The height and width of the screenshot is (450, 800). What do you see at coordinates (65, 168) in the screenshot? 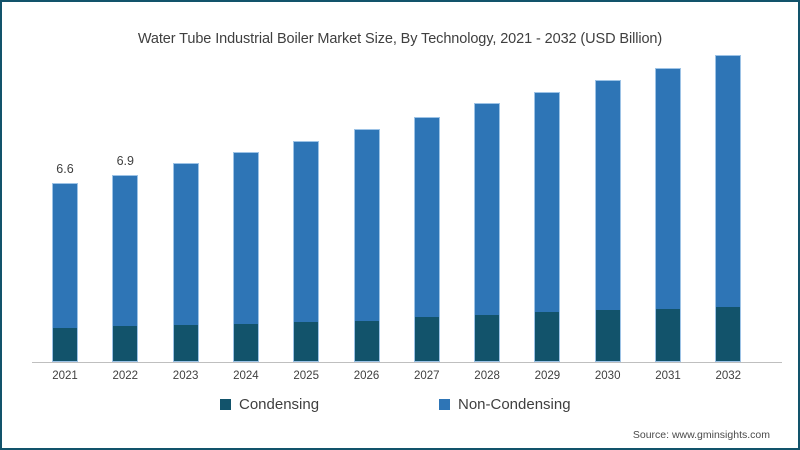
I see `bar-value-label: 6.6` at bounding box center [65, 168].